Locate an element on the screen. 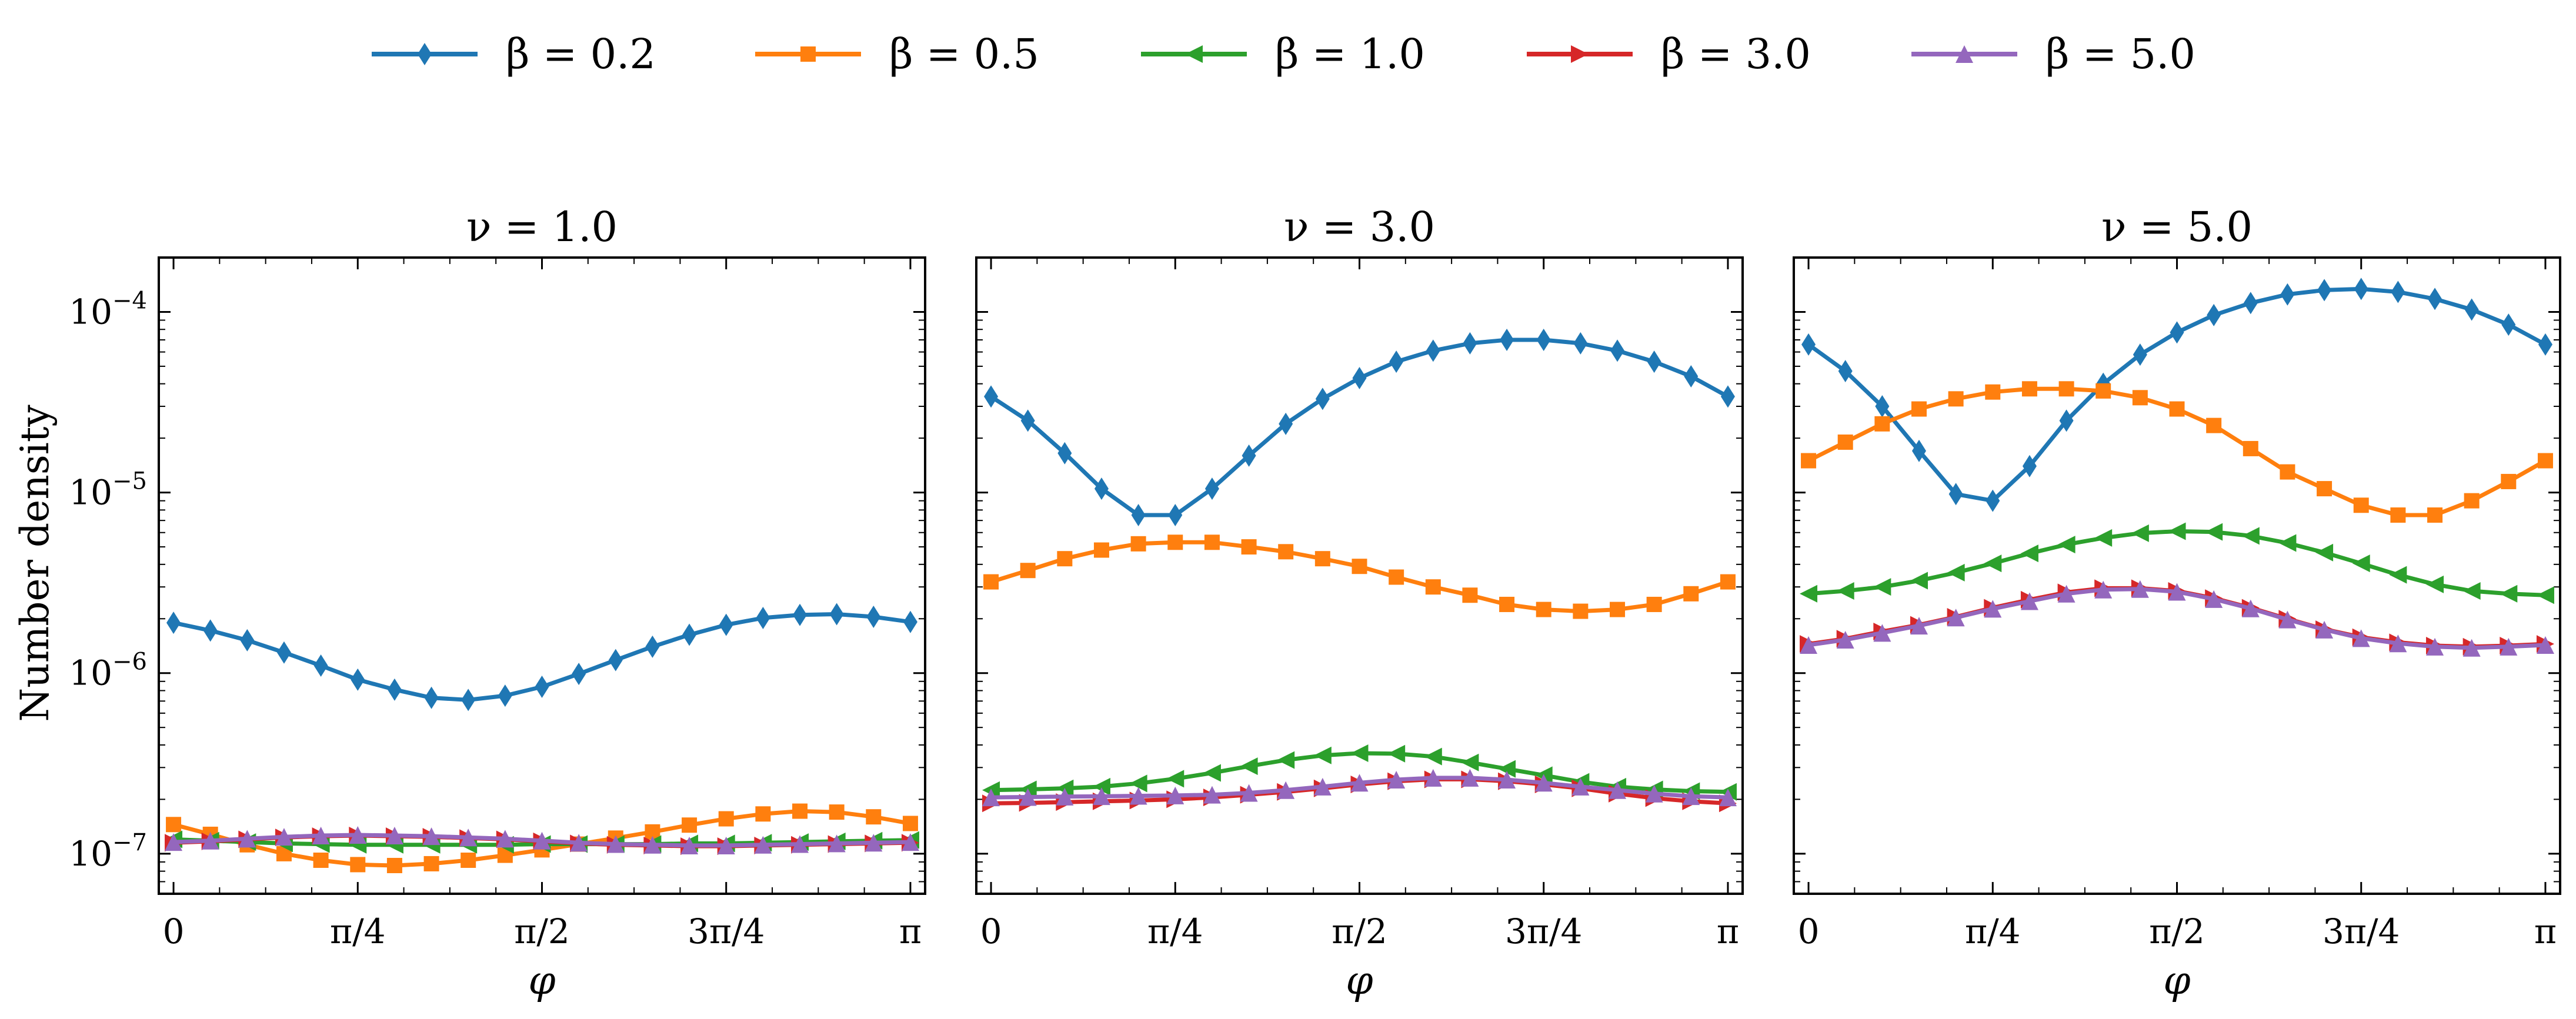 This screenshot has height=1019, width=2576. series-group is located at coordinates (1359, 571).